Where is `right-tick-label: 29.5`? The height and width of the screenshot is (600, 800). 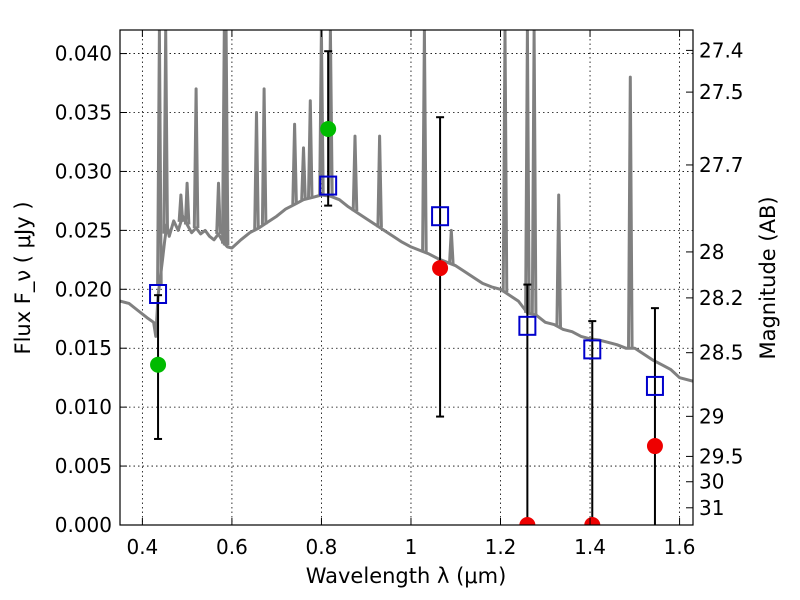
right-tick-label: 29.5 is located at coordinates (721, 456).